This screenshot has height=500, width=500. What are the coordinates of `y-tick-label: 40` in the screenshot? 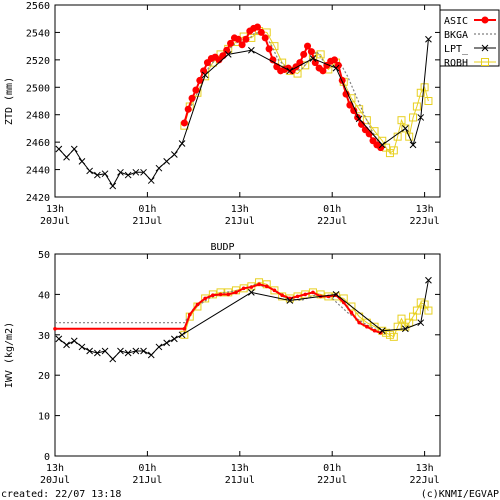 It's located at (44, 295).